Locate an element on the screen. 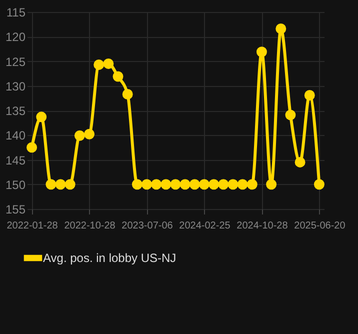 This screenshot has width=358, height=334. legend-label: Avg. pos. in lobby US-NJ is located at coordinates (109, 258).